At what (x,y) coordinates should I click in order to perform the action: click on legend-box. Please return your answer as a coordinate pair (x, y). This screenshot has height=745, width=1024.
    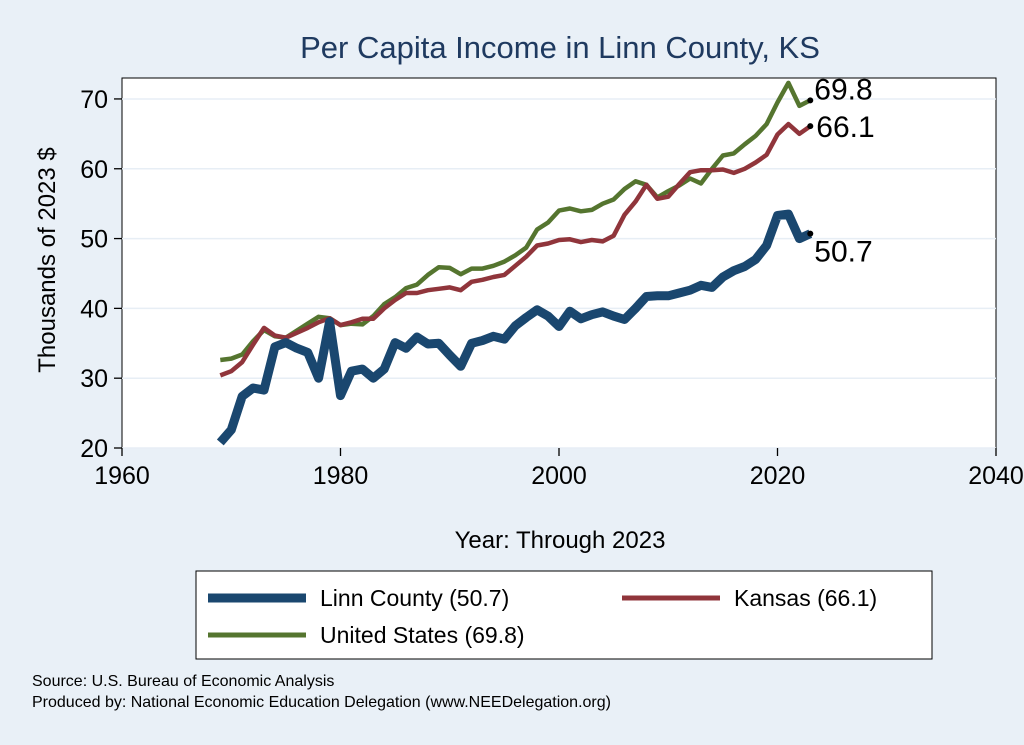
    Looking at the image, I should click on (564, 615).